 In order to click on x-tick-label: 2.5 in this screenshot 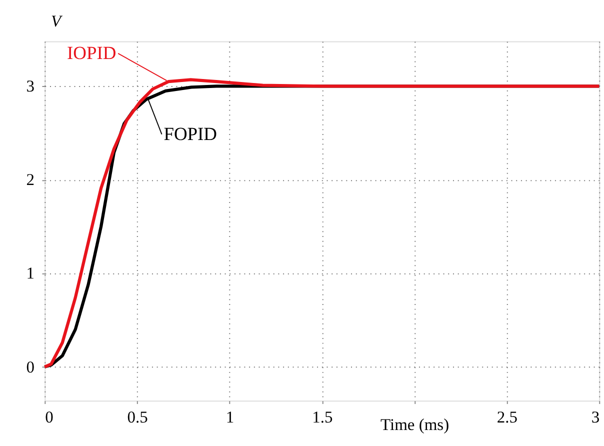, I will do `click(507, 416)`.